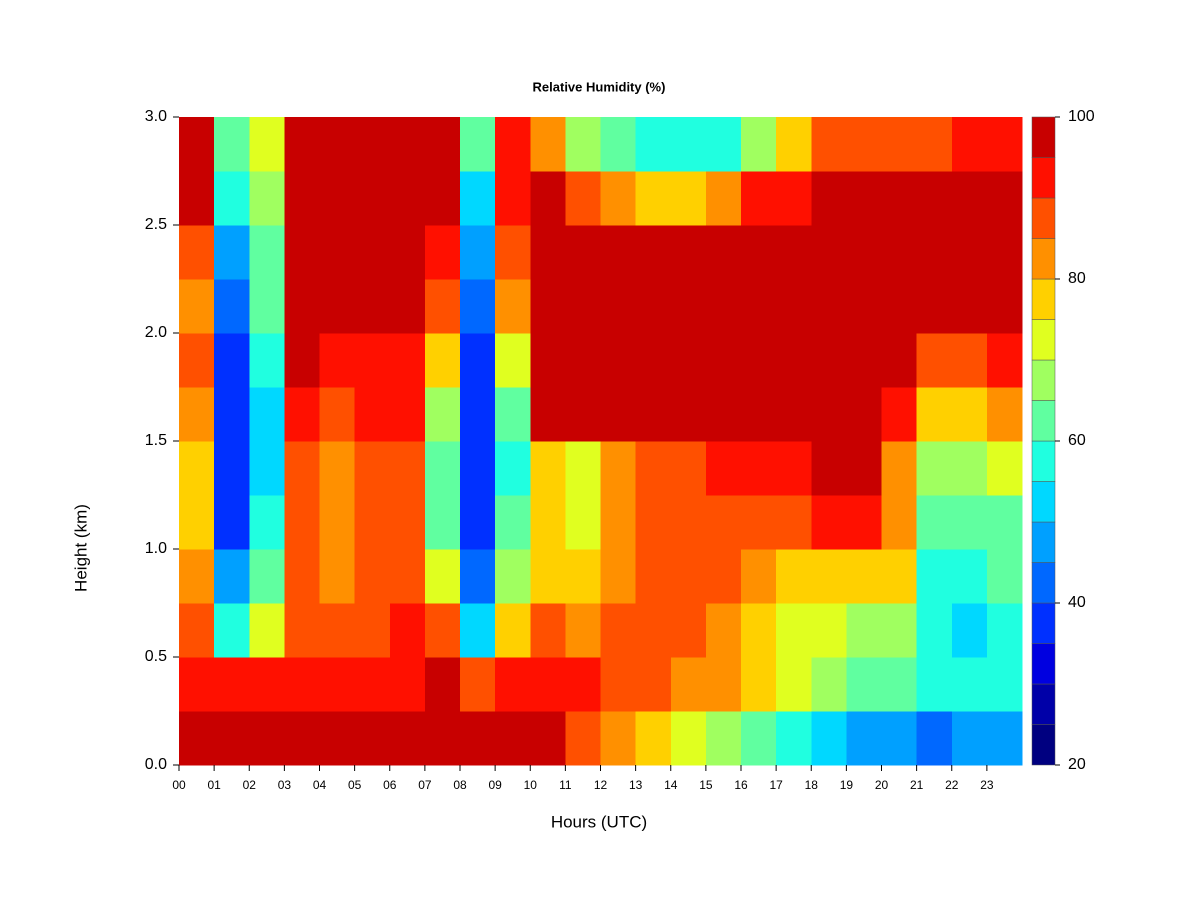 This screenshot has height=900, width=1200. What do you see at coordinates (531, 785) in the screenshot?
I see `x-tick-label: 10` at bounding box center [531, 785].